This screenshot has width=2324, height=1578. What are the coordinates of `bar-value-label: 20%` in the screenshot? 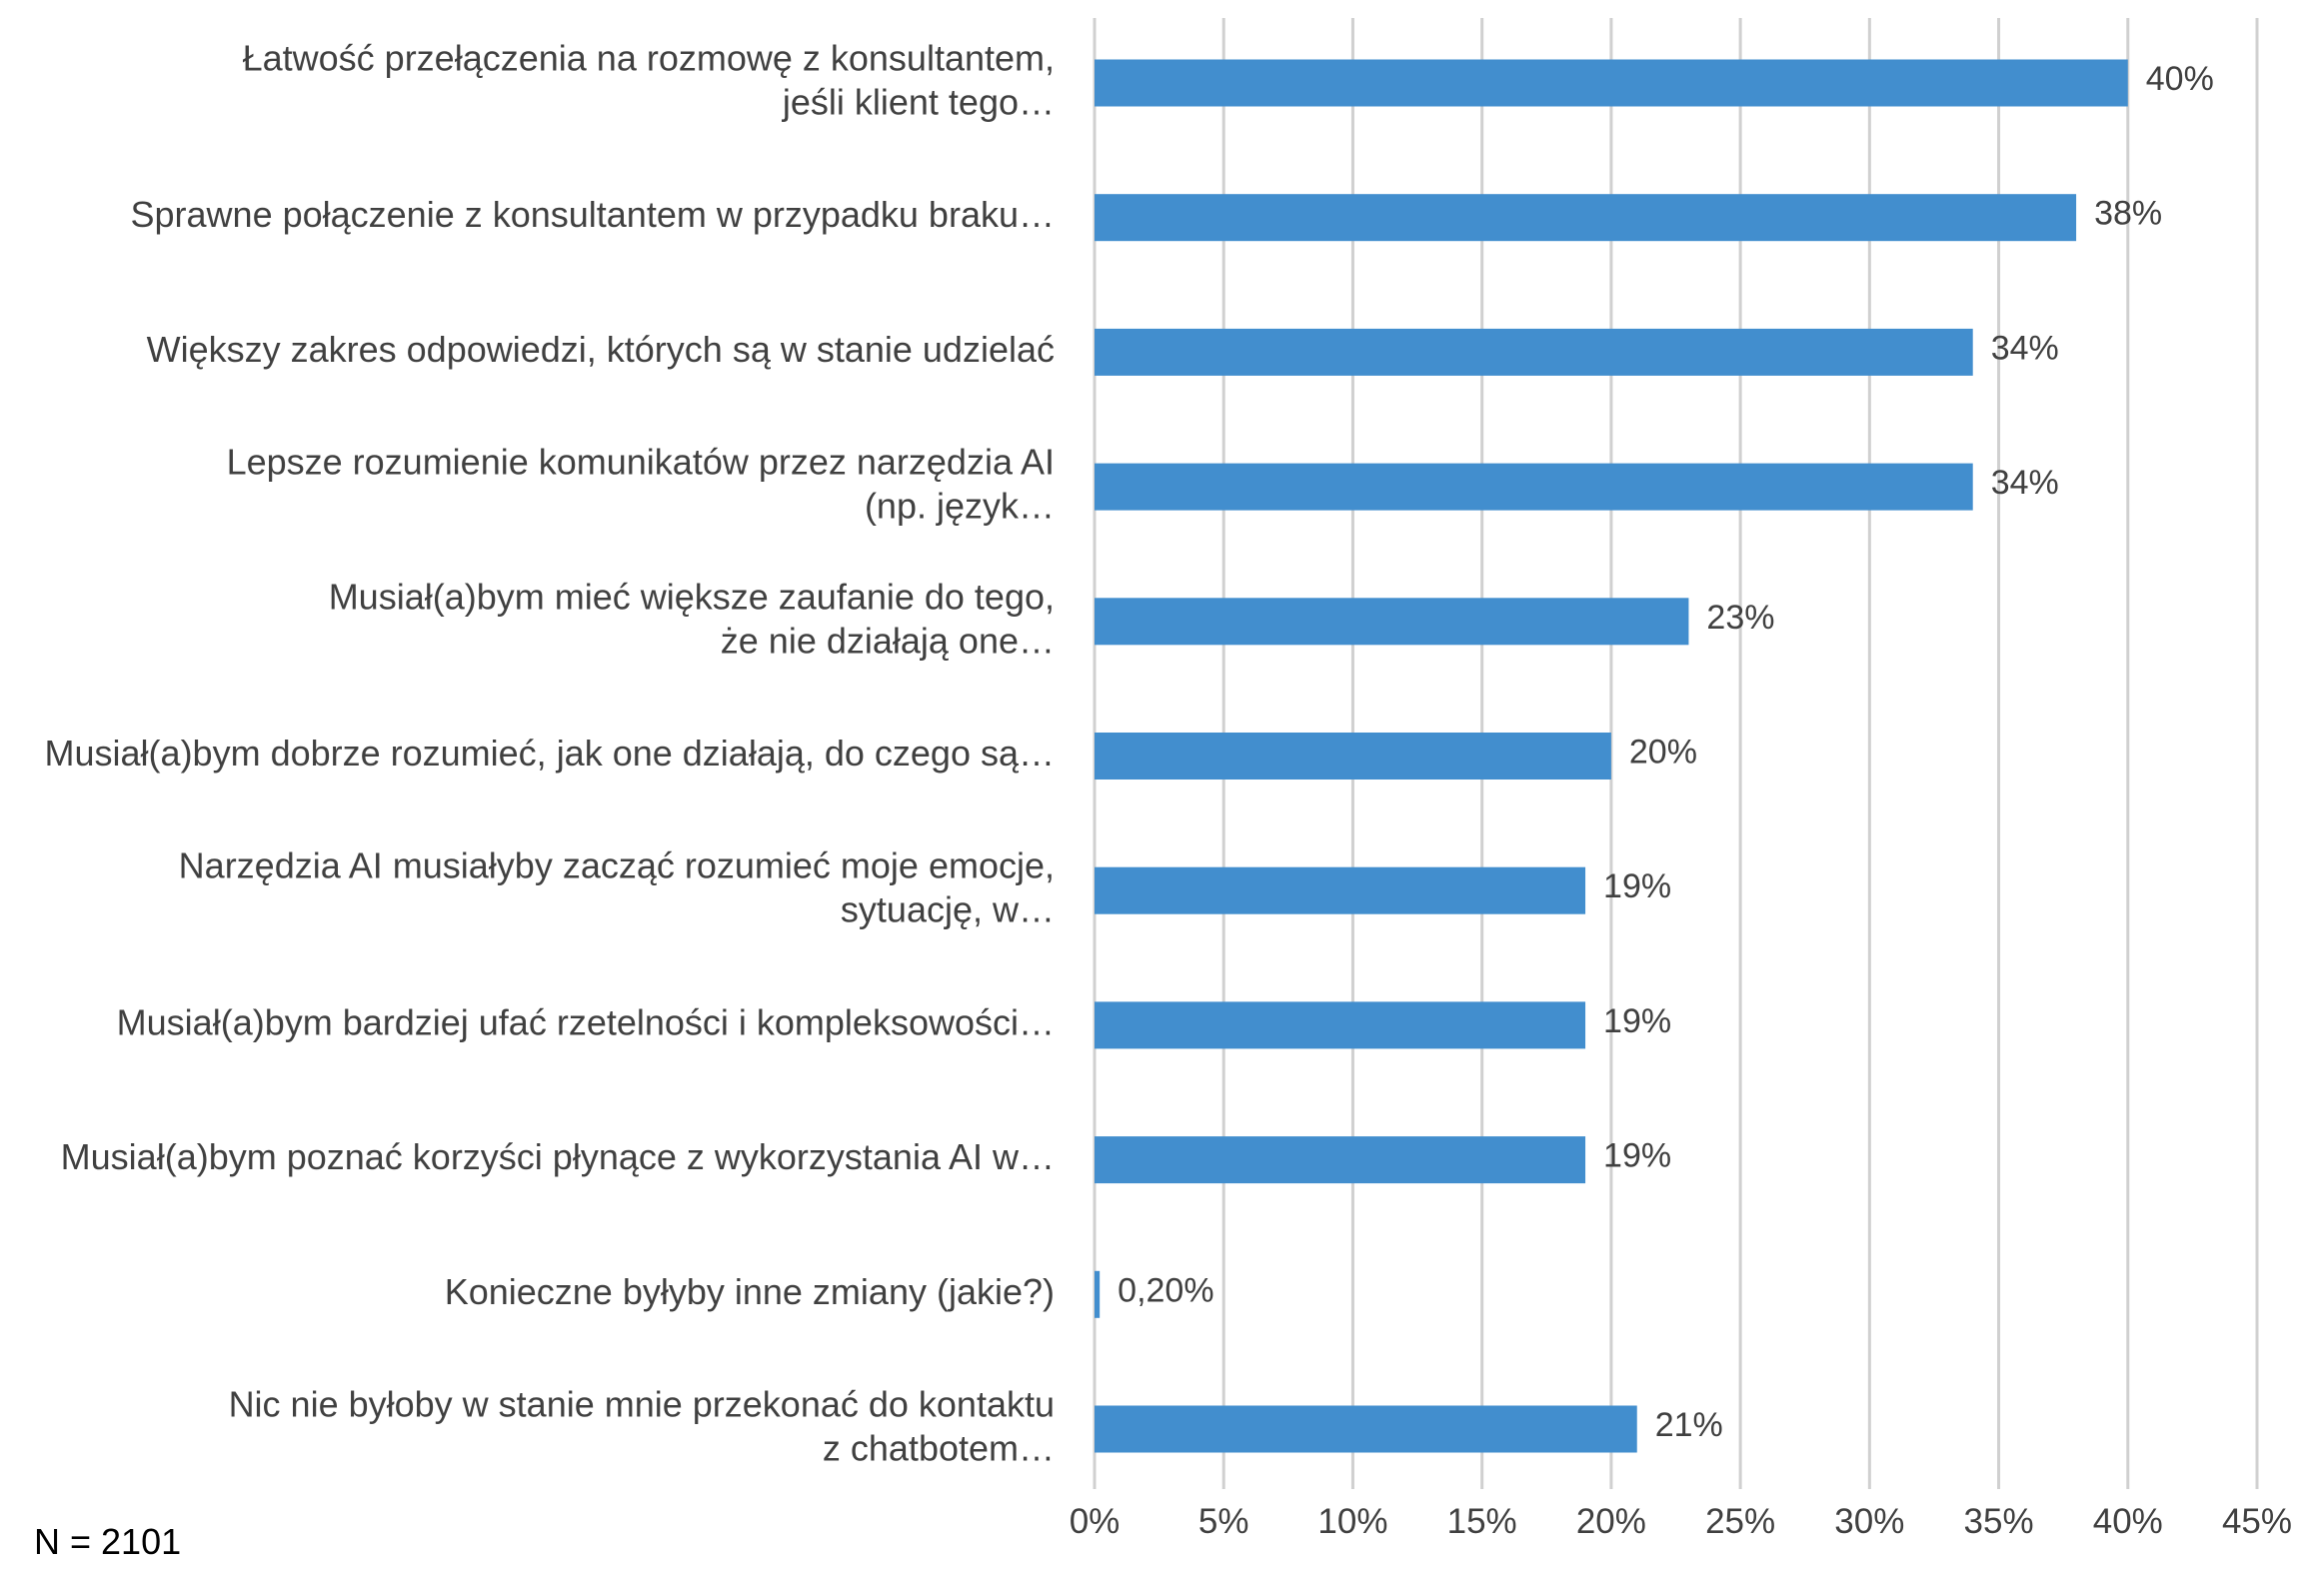 It's located at (1663, 752).